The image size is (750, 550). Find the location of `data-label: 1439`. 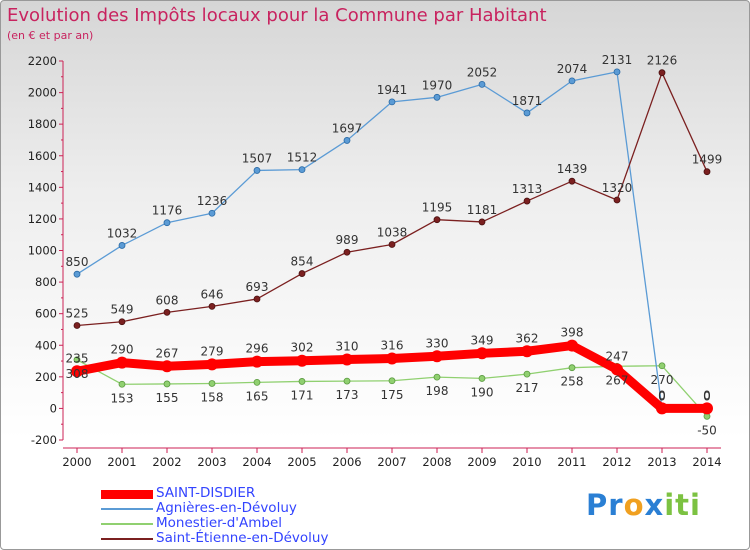

data-label: 1439 is located at coordinates (572, 169).